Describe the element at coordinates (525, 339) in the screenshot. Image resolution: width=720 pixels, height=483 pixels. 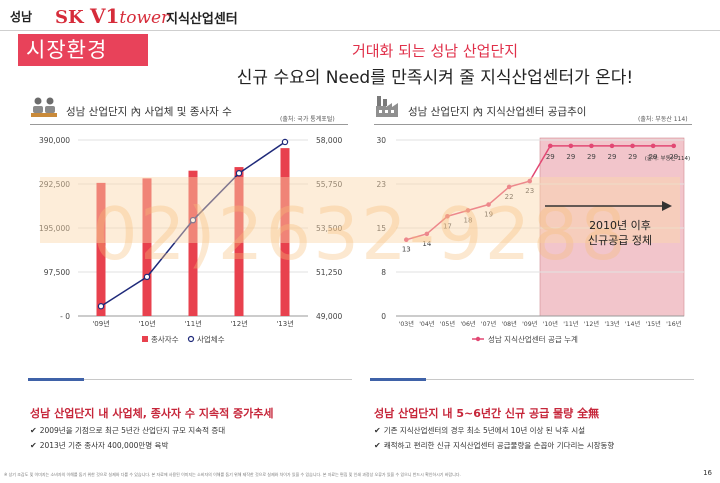
I see `right-chart-legend: 성남 지식산업센터 공급 누계` at that location.